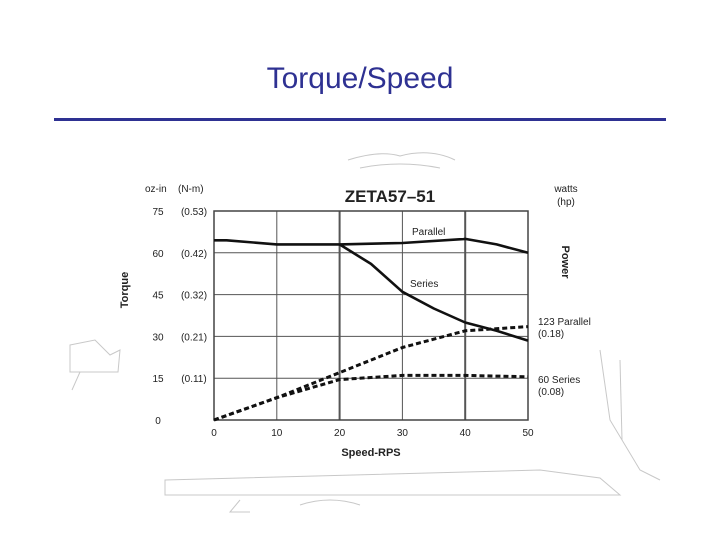 This screenshot has width=720, height=540. What do you see at coordinates (551, 334) in the screenshot?
I see `series-sublabel-2: (0.18)` at bounding box center [551, 334].